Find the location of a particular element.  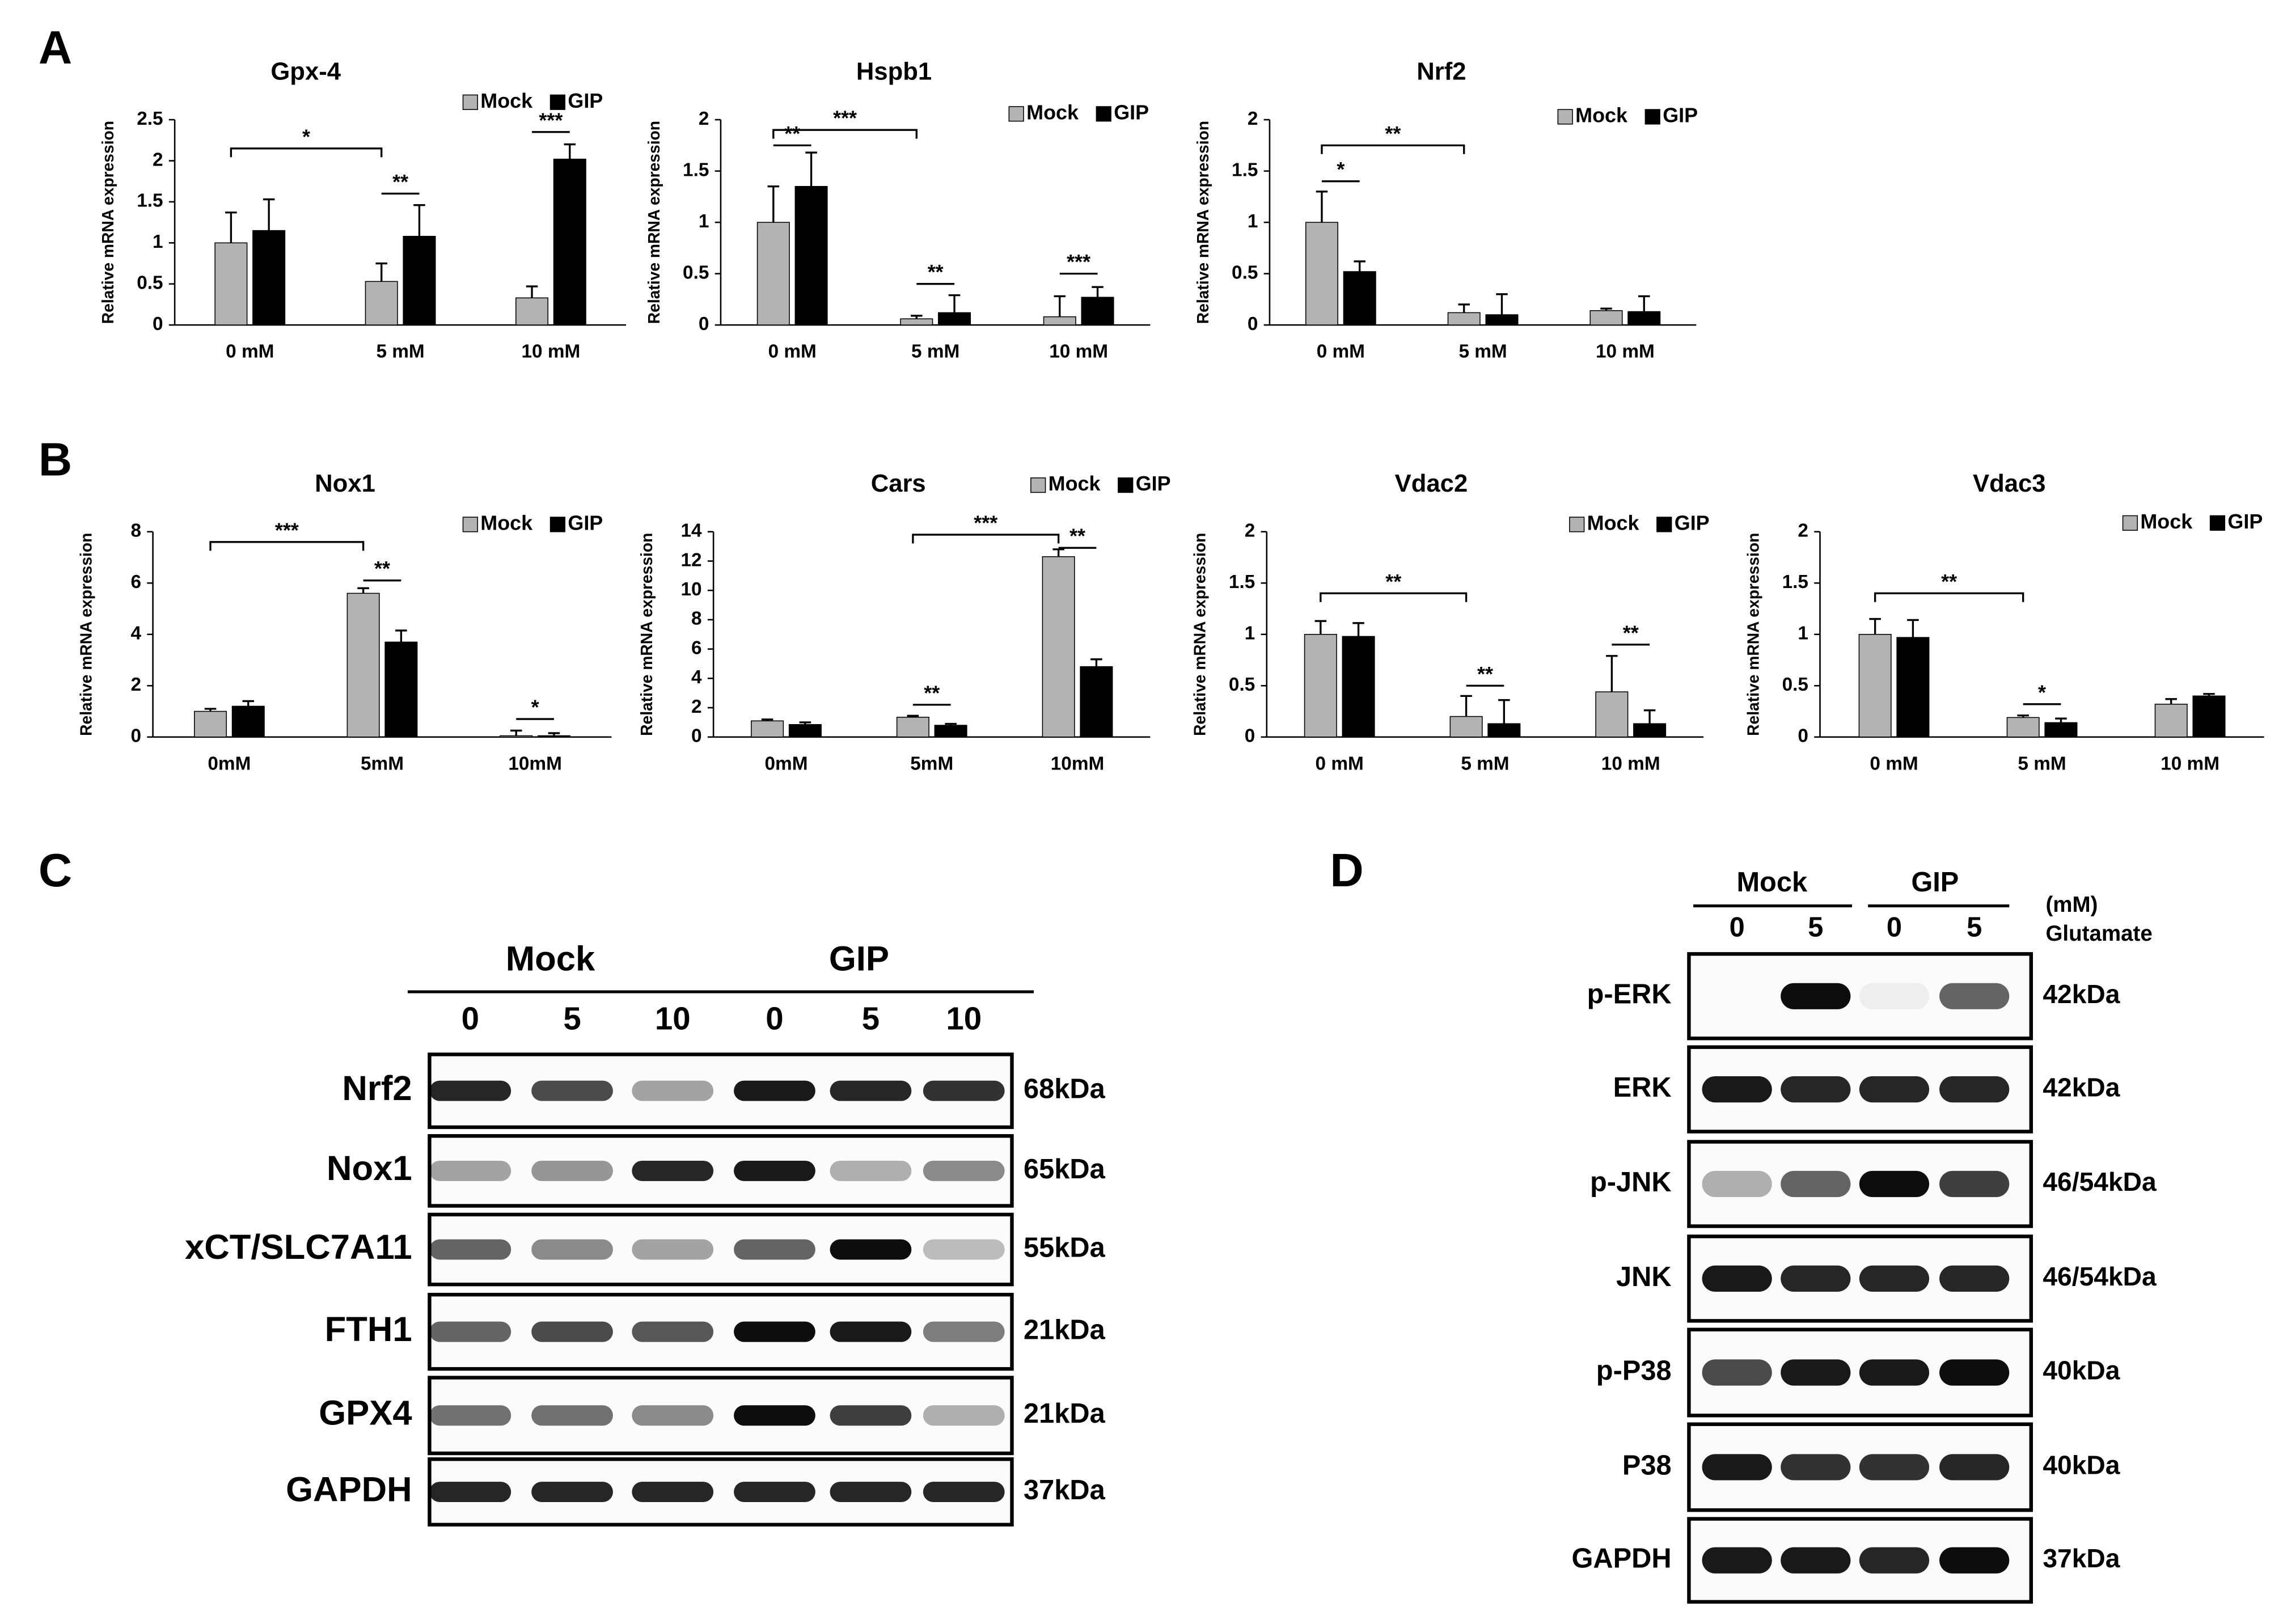

y-tick-label: 4 is located at coordinates (136, 634).